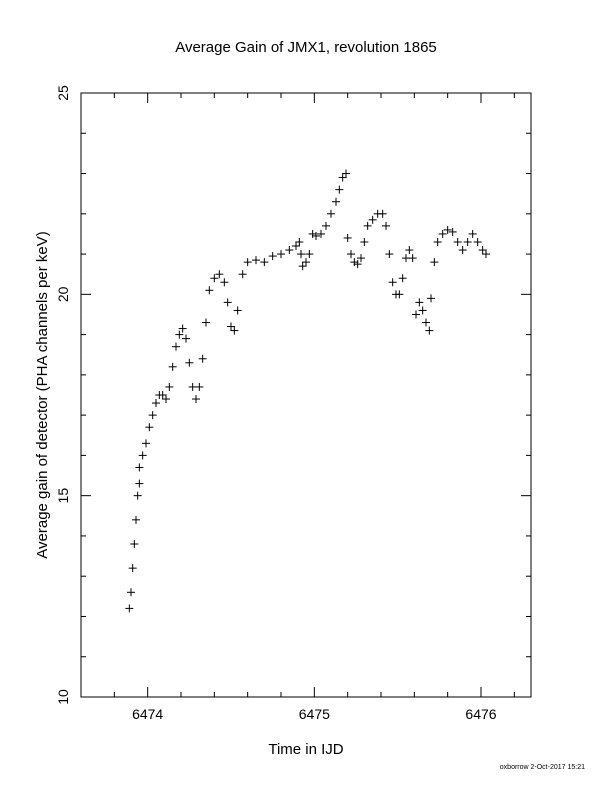  I want to click on x-tick-label: 6474, so click(147, 714).